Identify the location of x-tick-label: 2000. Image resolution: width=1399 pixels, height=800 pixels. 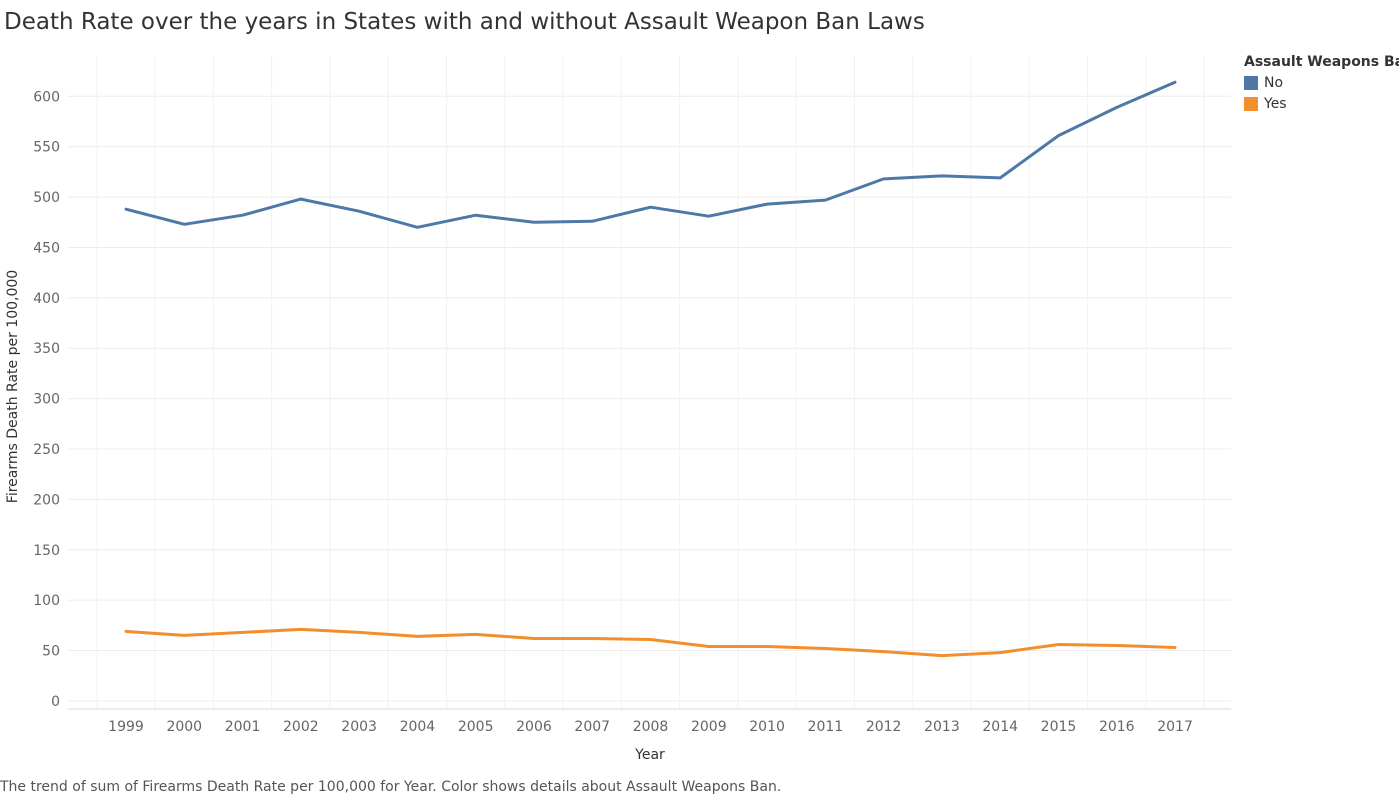
(184, 727).